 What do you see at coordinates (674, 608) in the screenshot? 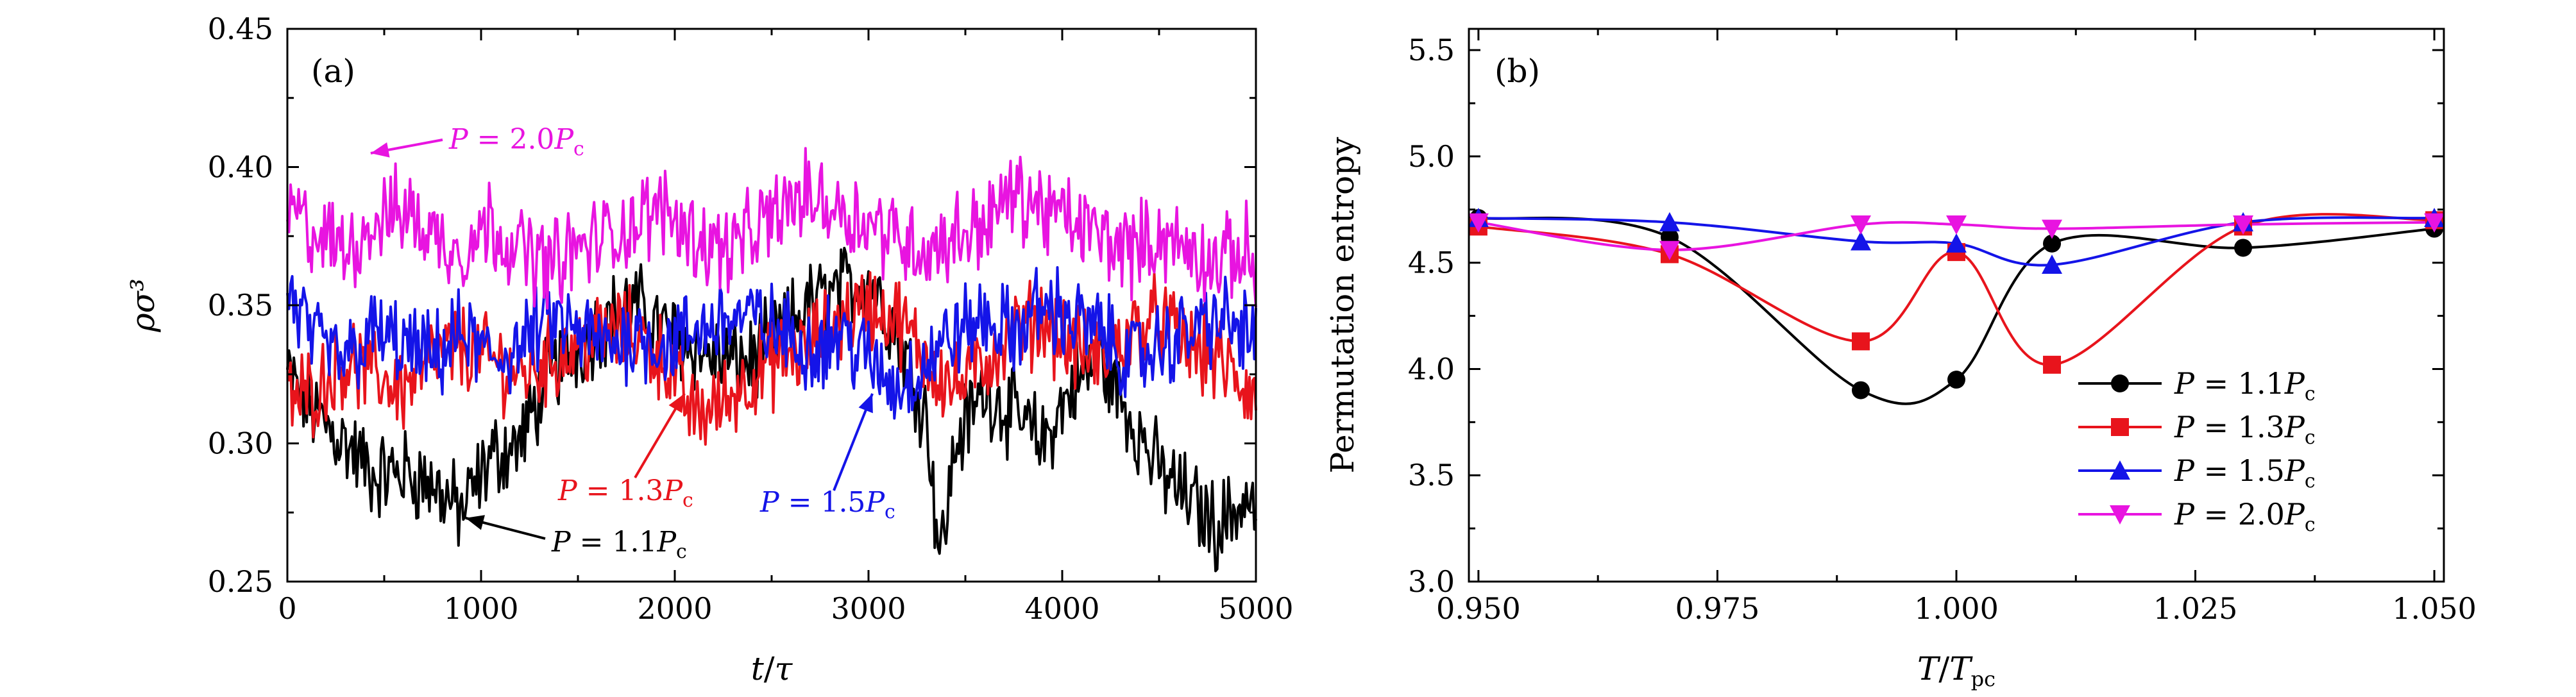
I see `x-tick-label-a: 2000` at bounding box center [674, 608].